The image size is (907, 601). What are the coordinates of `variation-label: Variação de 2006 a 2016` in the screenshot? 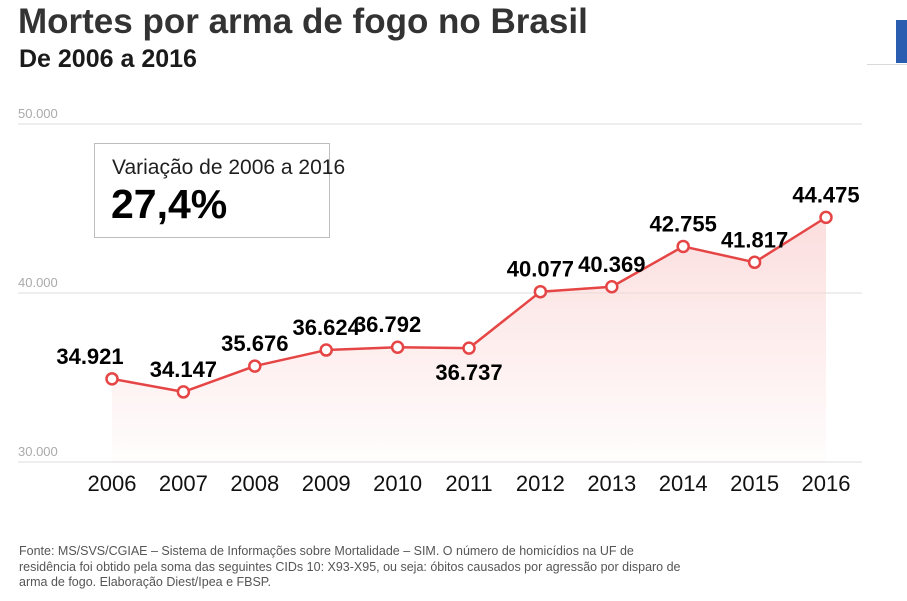 It's located at (229, 167).